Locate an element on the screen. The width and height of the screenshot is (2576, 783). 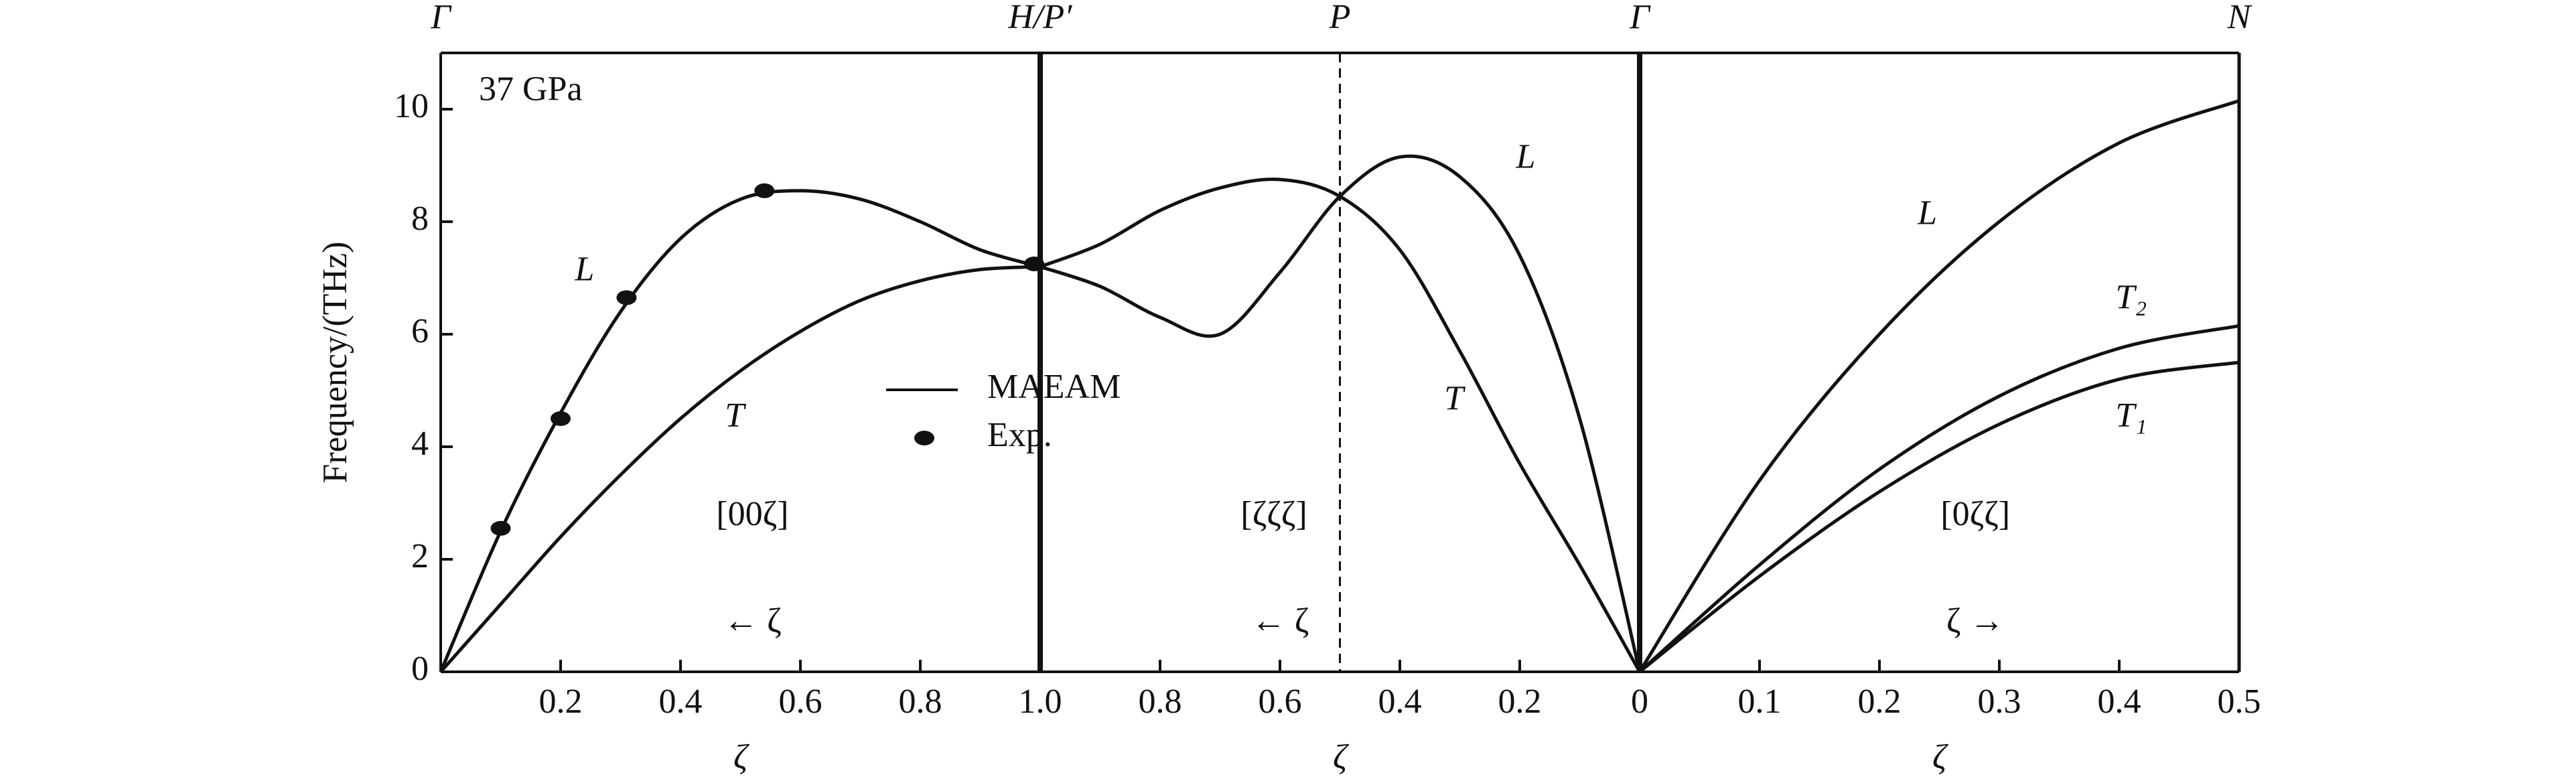
branch-label: T₂ is located at coordinates (2131, 298).